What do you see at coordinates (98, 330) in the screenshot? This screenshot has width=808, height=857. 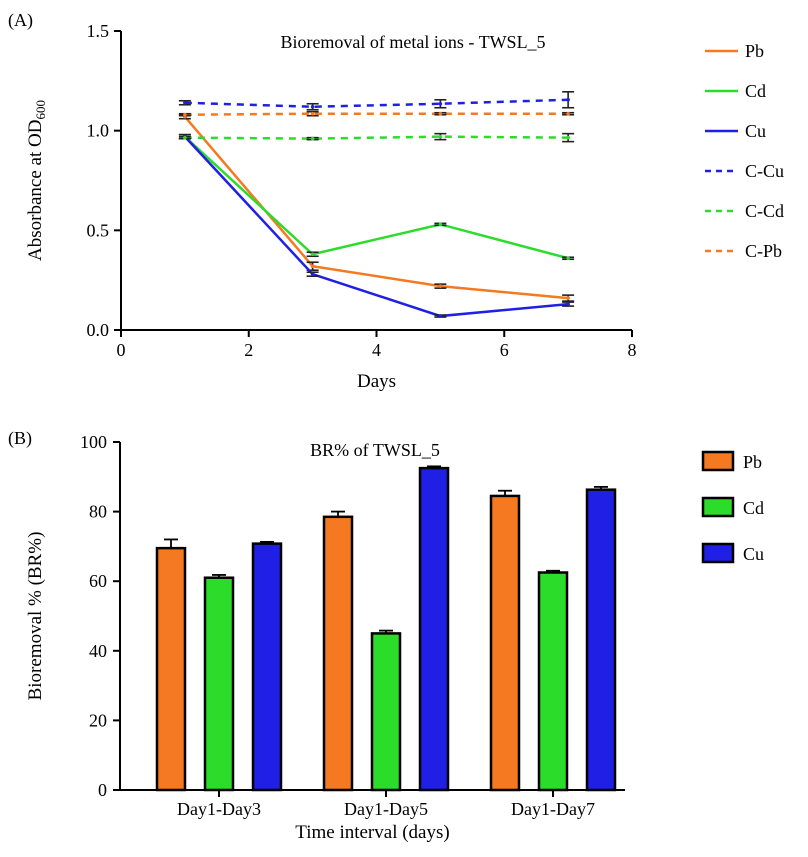 I see `panel-a-y-tick-label: 0.0` at bounding box center [98, 330].